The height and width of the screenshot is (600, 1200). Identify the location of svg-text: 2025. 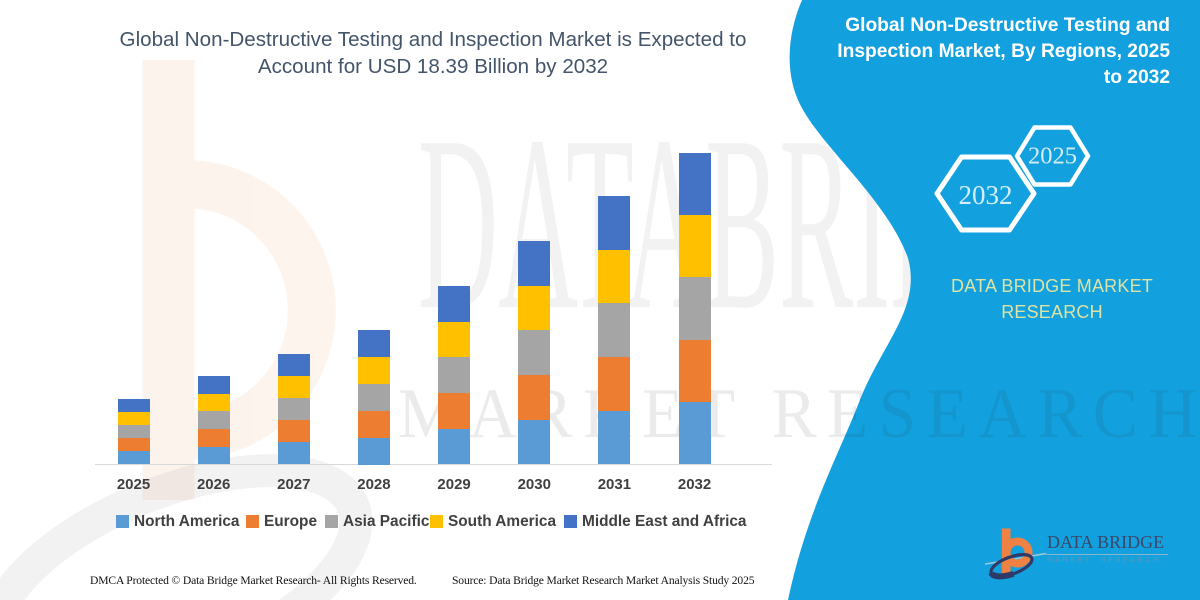
(1052, 156).